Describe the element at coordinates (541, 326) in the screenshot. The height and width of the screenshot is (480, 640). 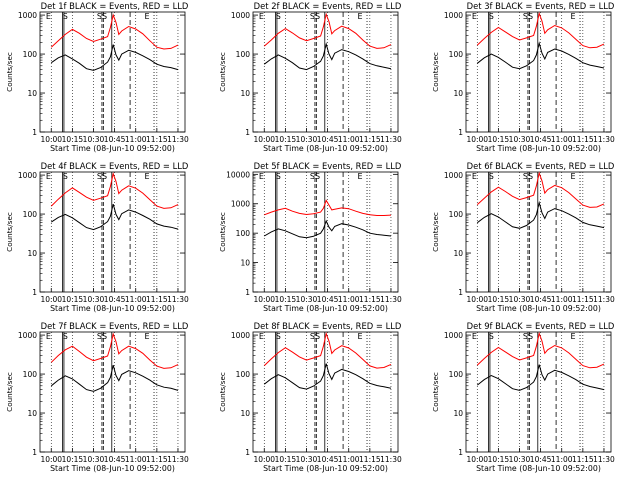
I see `plot-title: Det 9f BLACK = Events, RED = LLD` at that location.